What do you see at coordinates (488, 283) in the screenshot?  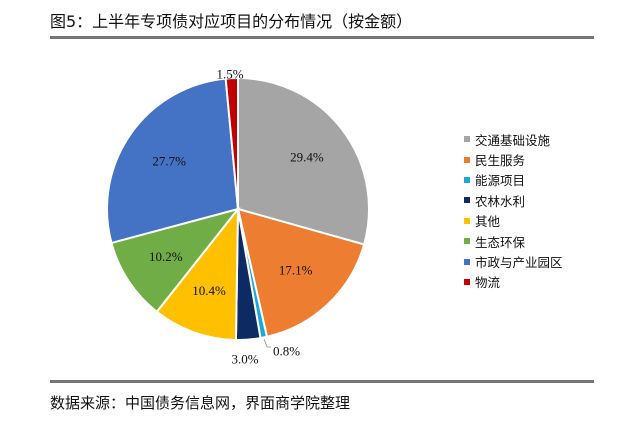 I see `legend-label: 物流` at bounding box center [488, 283].